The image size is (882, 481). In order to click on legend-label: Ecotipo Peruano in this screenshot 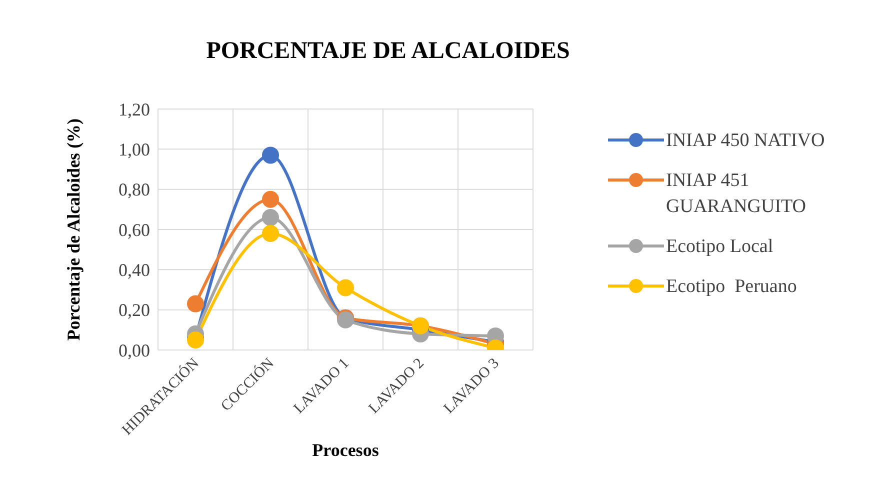, I will do `click(732, 287)`.